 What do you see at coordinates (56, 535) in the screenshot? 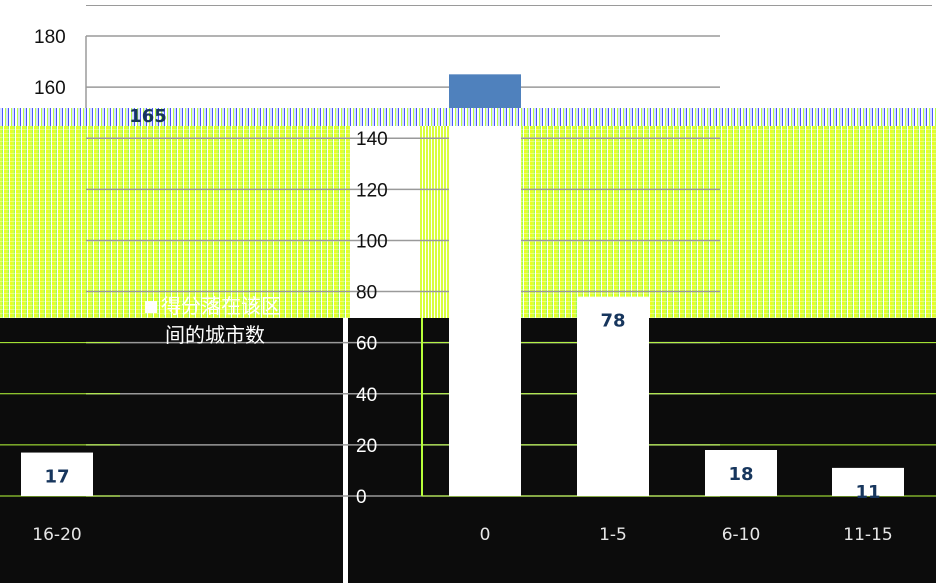
I see `x-tick-label: 16-20` at bounding box center [56, 535].